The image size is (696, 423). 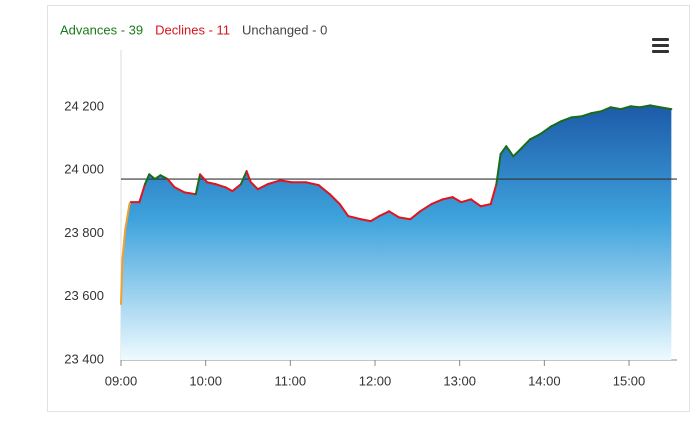 I want to click on x-tick-label: 12:00, so click(x=375, y=380).